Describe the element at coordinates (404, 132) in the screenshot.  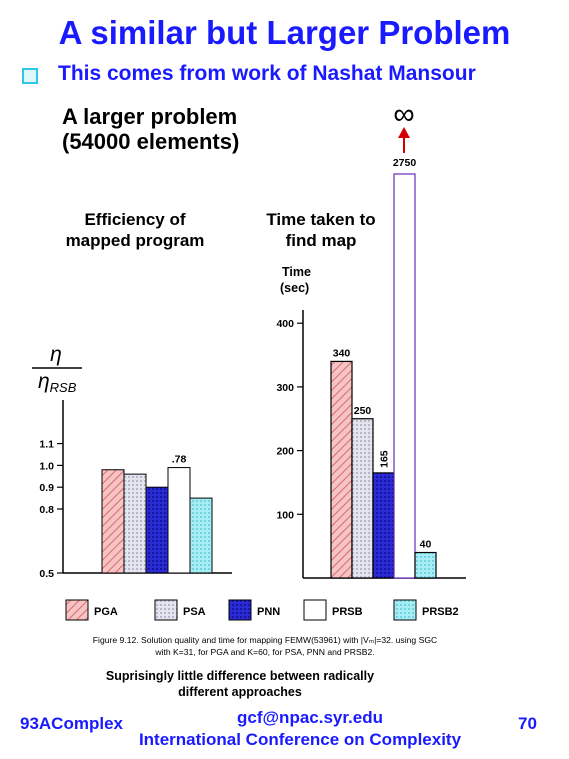
I see `infinity-arrow-head` at that location.